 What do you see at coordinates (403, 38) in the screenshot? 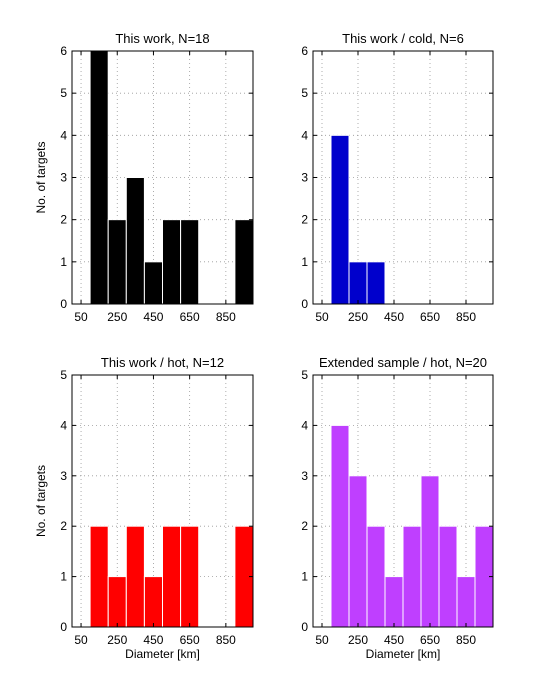
I see `panel-title: This work / cold, N=6` at bounding box center [403, 38].